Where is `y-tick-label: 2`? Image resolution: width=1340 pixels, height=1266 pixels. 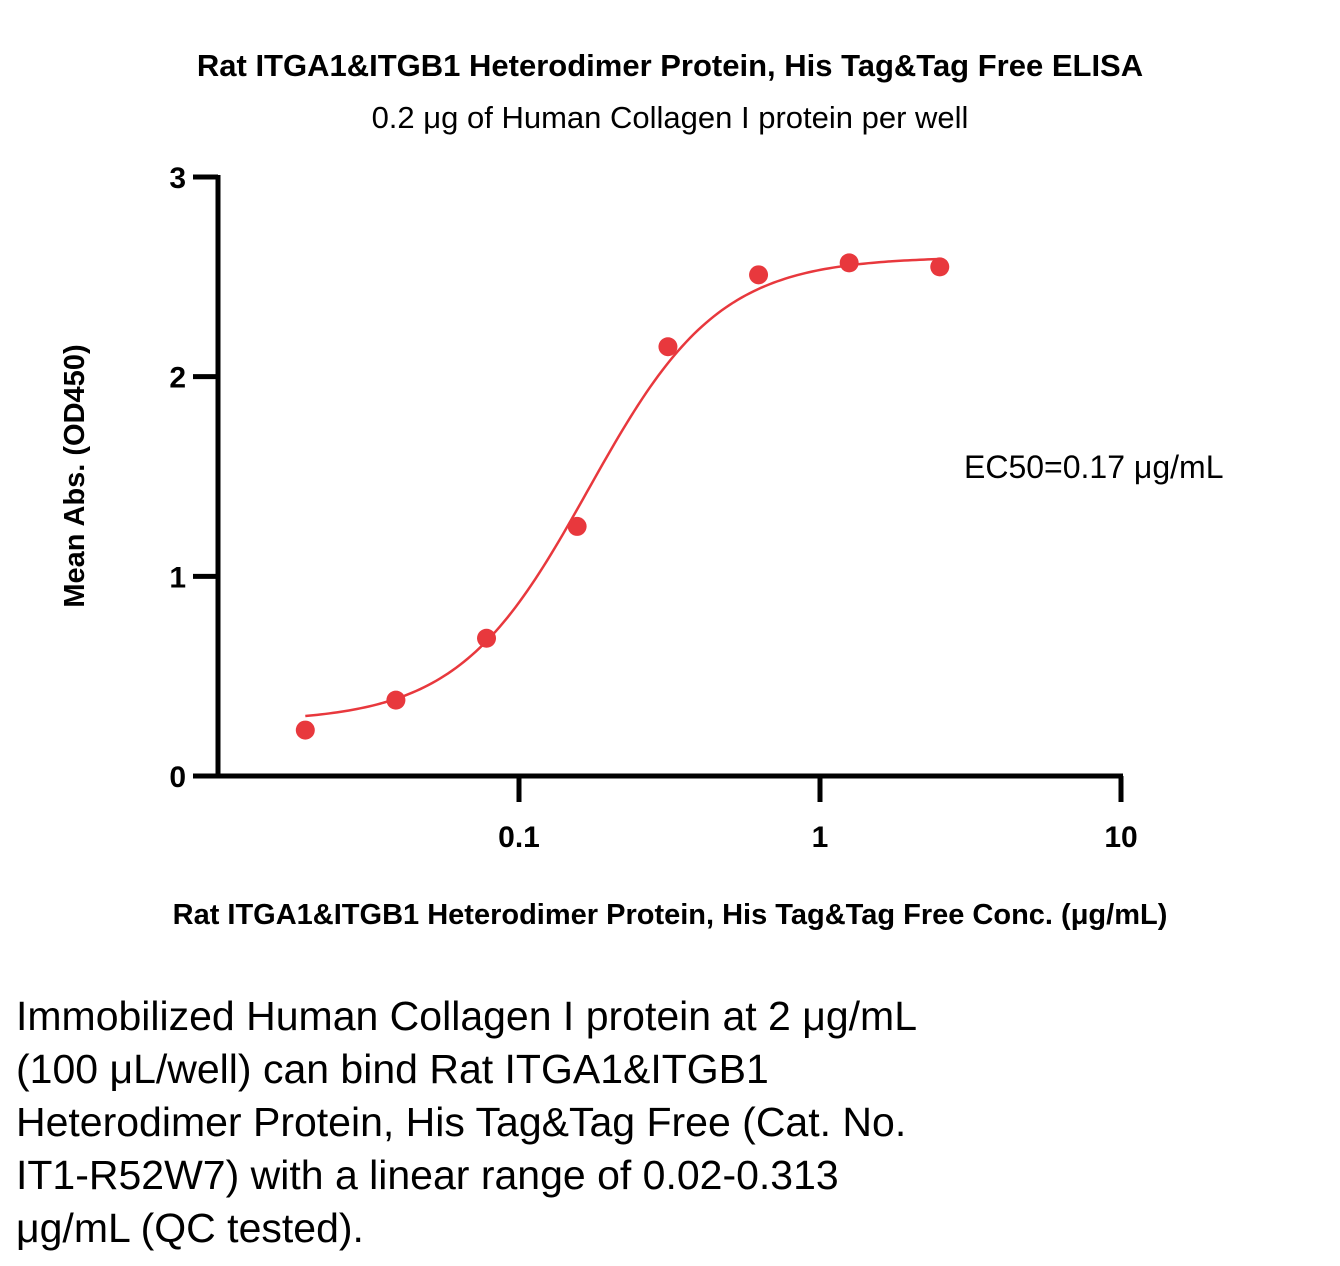
y-tick-label: 2 is located at coordinates (177, 378).